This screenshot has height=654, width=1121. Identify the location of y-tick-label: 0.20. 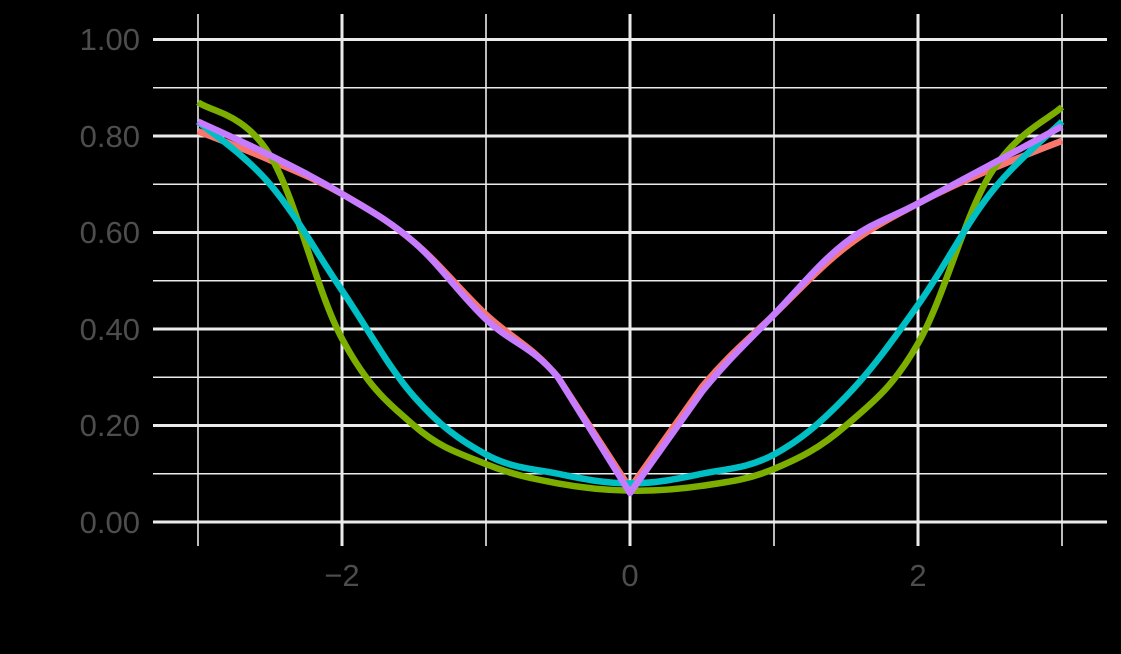
(110, 425).